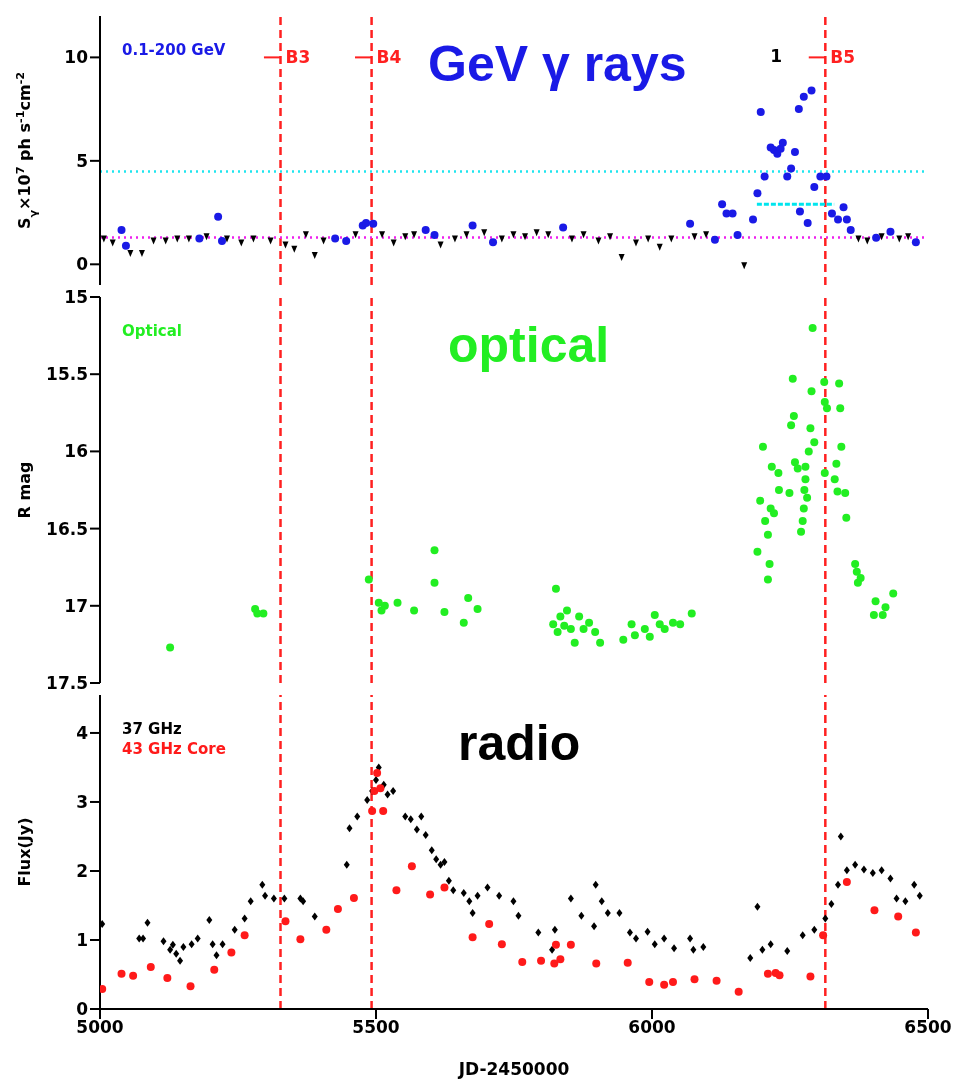 This screenshot has height=1090, width=960. Describe the element at coordinates (82, 732) in the screenshot. I see `y-tick-label: 4` at that location.